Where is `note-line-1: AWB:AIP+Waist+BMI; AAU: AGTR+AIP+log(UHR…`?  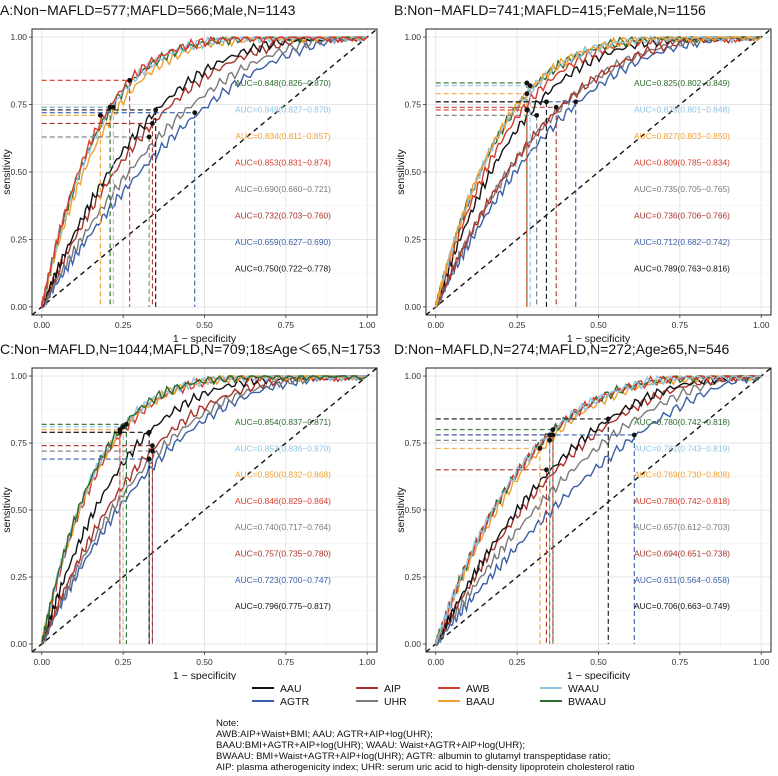 note-line-1: AWB:AIP+Waist+BMI; AAU: AGTR+AIP+log(UHR… is located at coordinates (324, 734).